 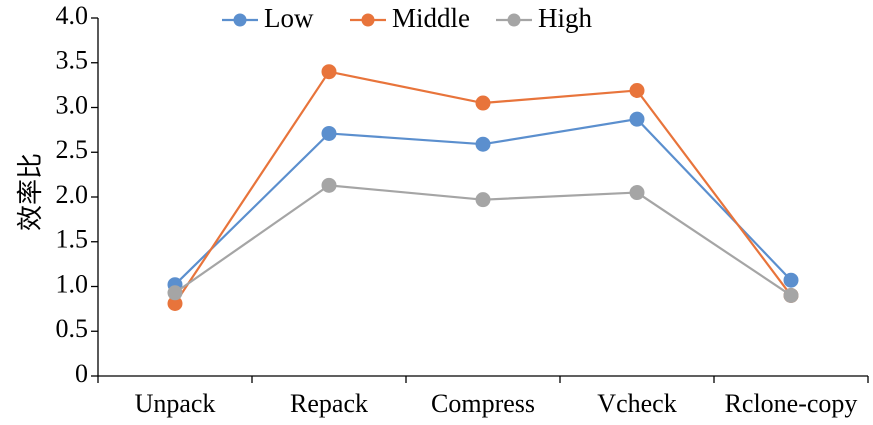 I want to click on legend-label: Low, so click(x=289, y=18).